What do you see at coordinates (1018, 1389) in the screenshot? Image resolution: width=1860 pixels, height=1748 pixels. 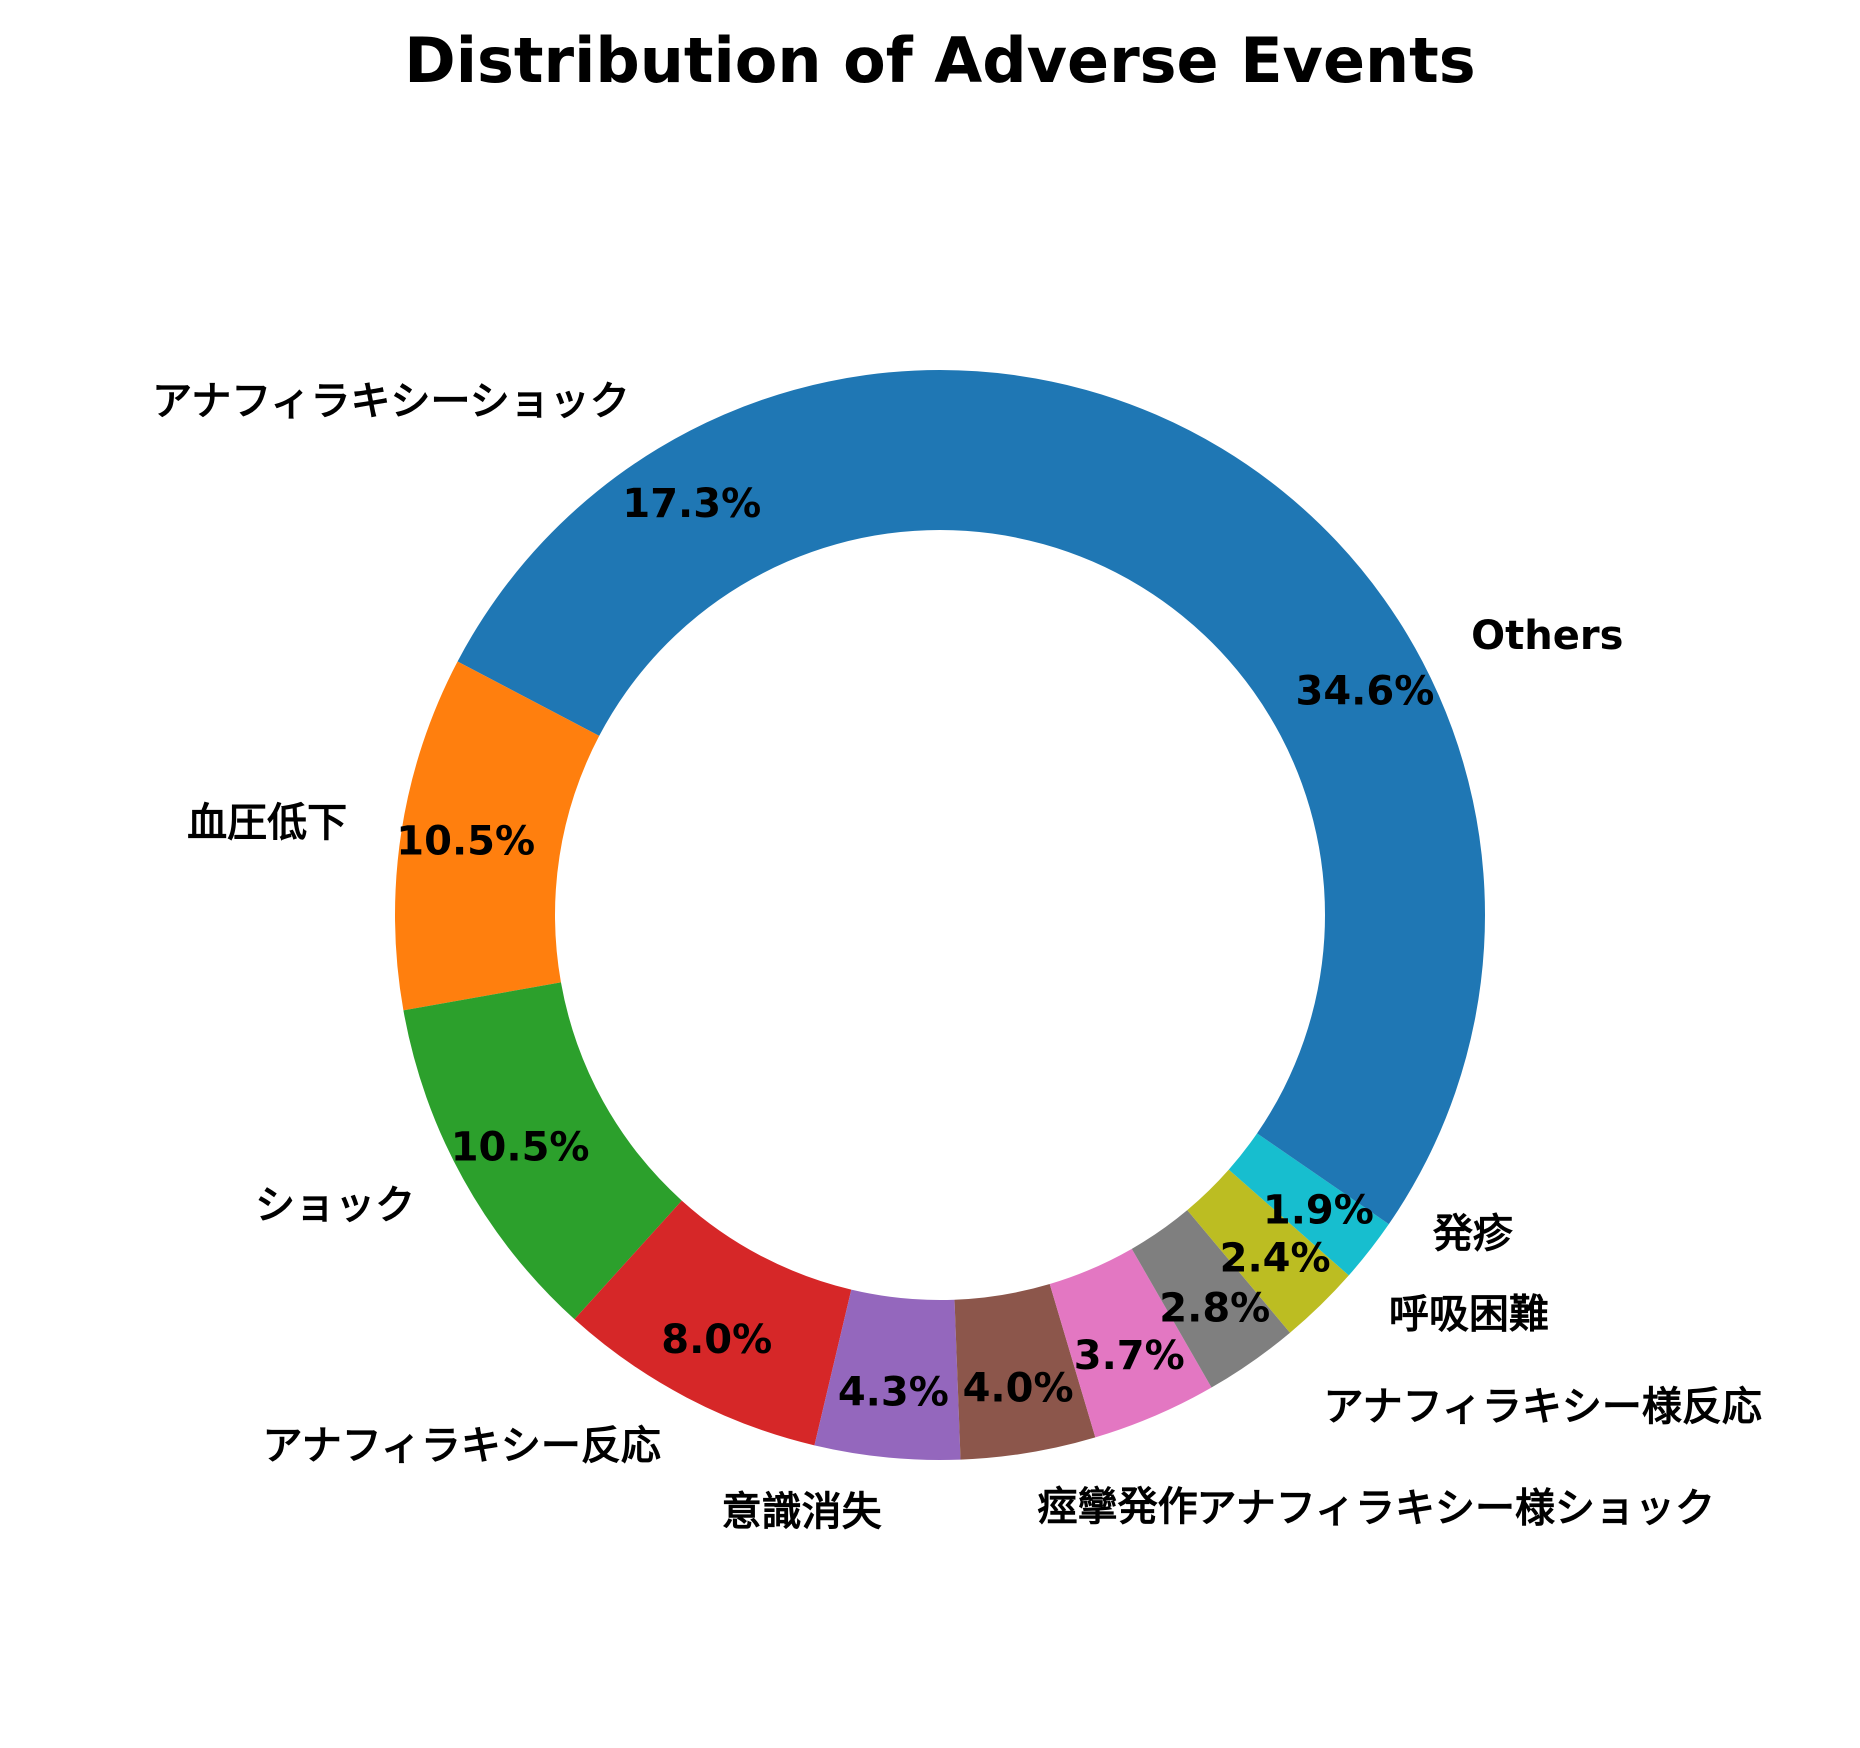 I see `pct-label-5: 4.0%` at bounding box center [1018, 1389].